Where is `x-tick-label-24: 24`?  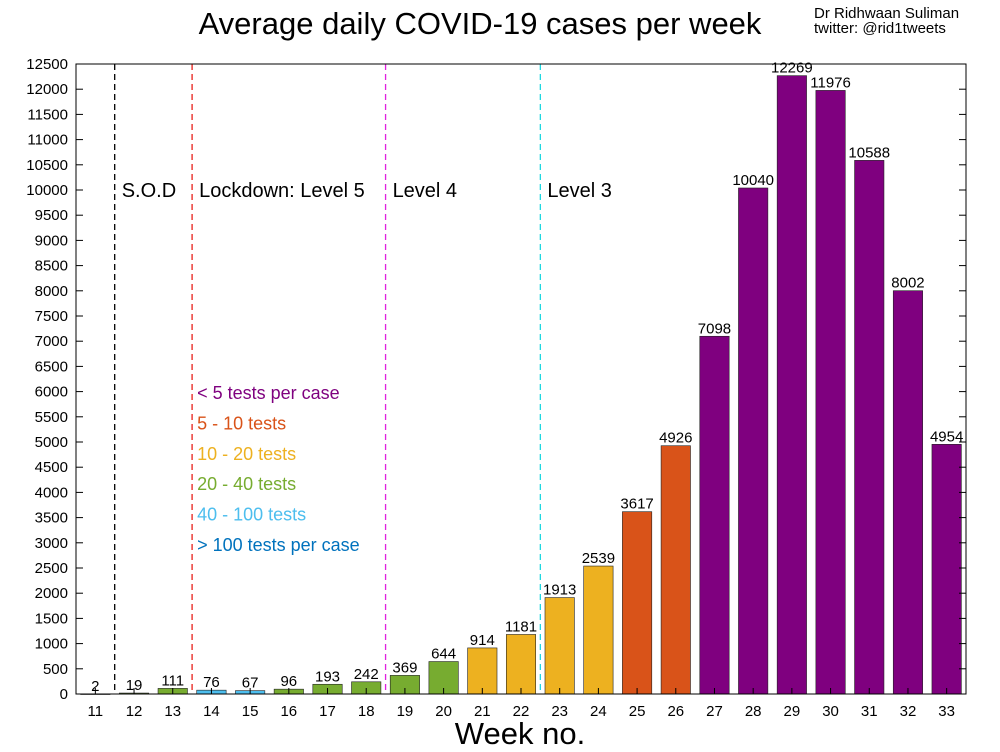 x-tick-label-24: 24 is located at coordinates (598, 711).